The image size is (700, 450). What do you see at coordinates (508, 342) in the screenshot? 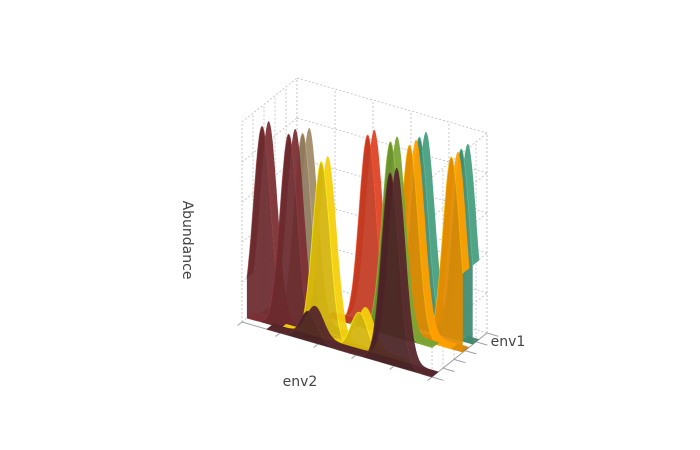
I see `y-axis-title: env1` at bounding box center [508, 342].